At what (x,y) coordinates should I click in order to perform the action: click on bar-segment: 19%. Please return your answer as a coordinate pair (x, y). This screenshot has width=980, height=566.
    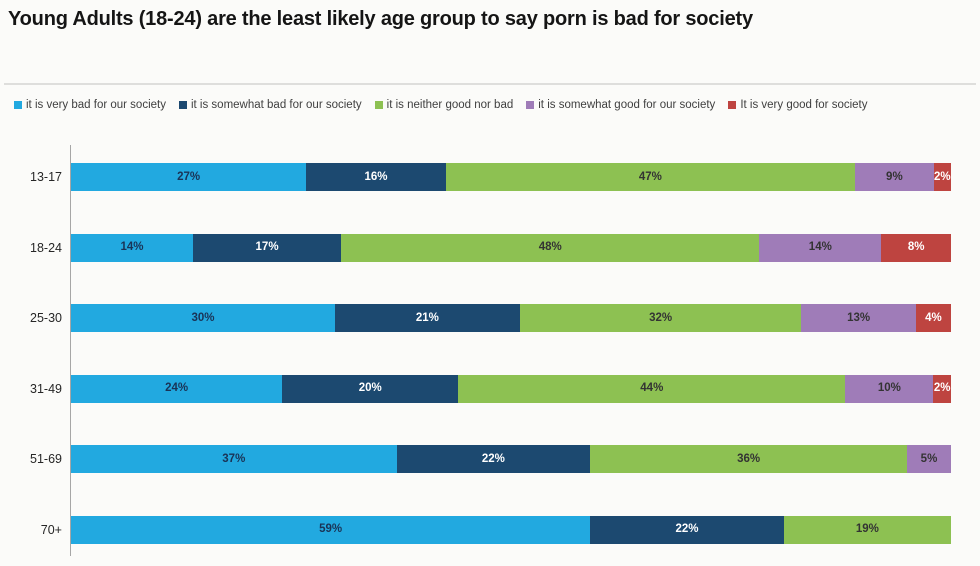
    Looking at the image, I should click on (867, 529).